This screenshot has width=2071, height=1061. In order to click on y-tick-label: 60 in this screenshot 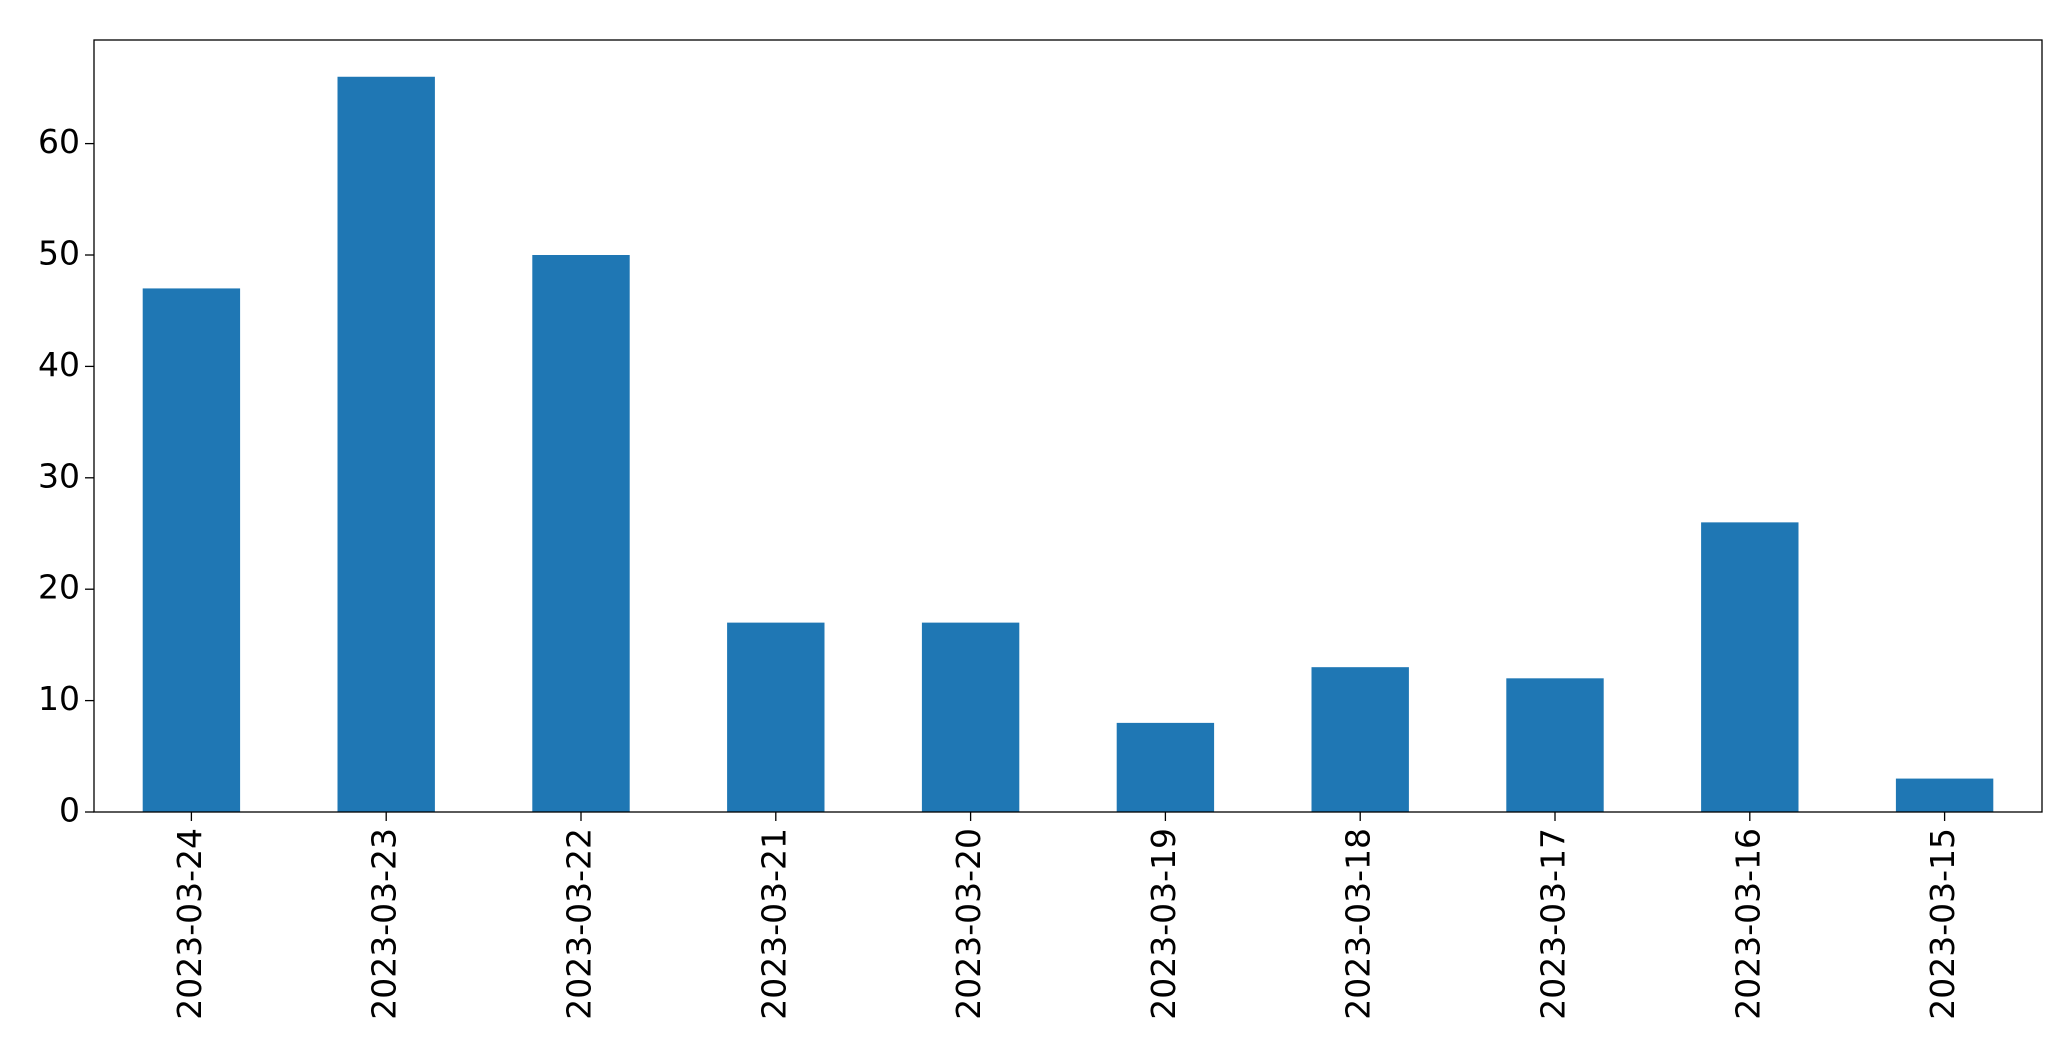, I will do `click(59, 141)`.